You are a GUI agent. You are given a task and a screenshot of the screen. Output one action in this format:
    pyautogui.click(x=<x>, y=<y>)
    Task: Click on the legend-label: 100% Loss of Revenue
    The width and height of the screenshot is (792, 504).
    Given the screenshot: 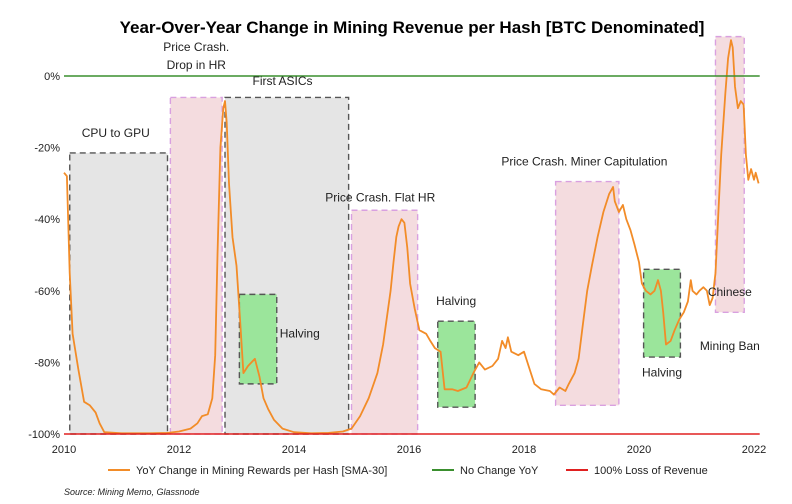 What is the action you would take?
    pyautogui.click(x=651, y=471)
    